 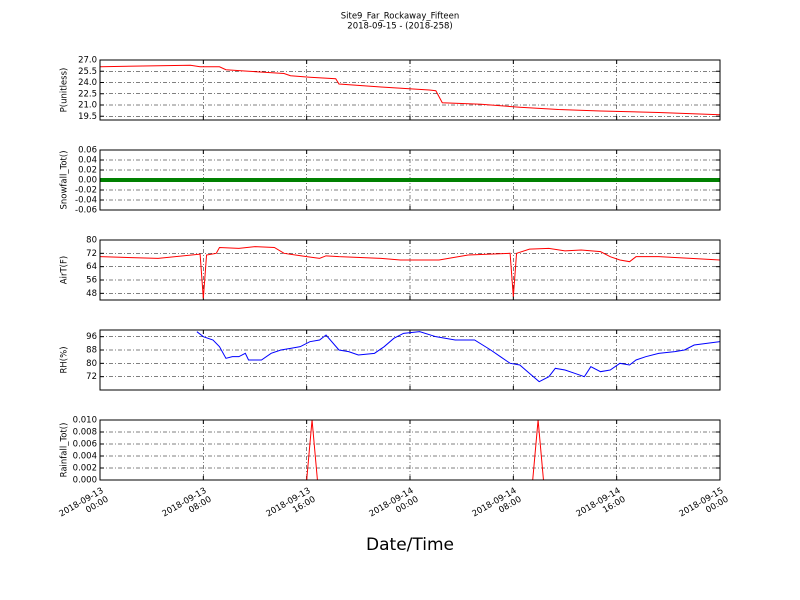 What do you see at coordinates (87, 161) in the screenshot?
I see `y-tick-label: 0.04` at bounding box center [87, 161].